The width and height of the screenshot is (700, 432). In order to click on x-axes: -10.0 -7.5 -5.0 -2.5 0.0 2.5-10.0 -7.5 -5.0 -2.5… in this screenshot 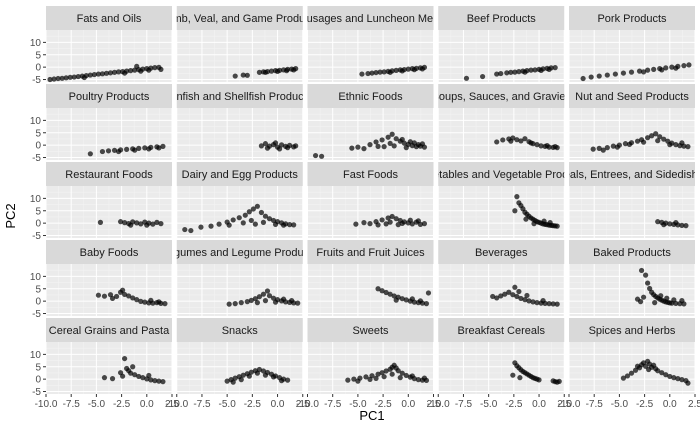, I will do `click(367, 402)`.